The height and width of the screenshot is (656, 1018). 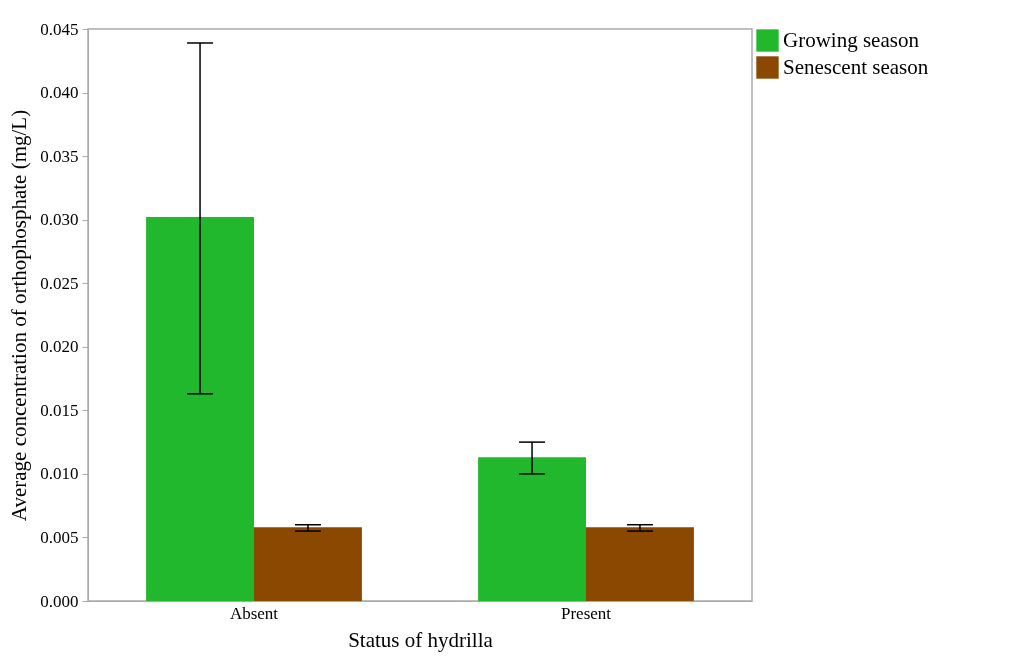 What do you see at coordinates (19, 315) in the screenshot?
I see `y-axis-title: Average concentration of orthophosphate (mg/L)` at bounding box center [19, 315].